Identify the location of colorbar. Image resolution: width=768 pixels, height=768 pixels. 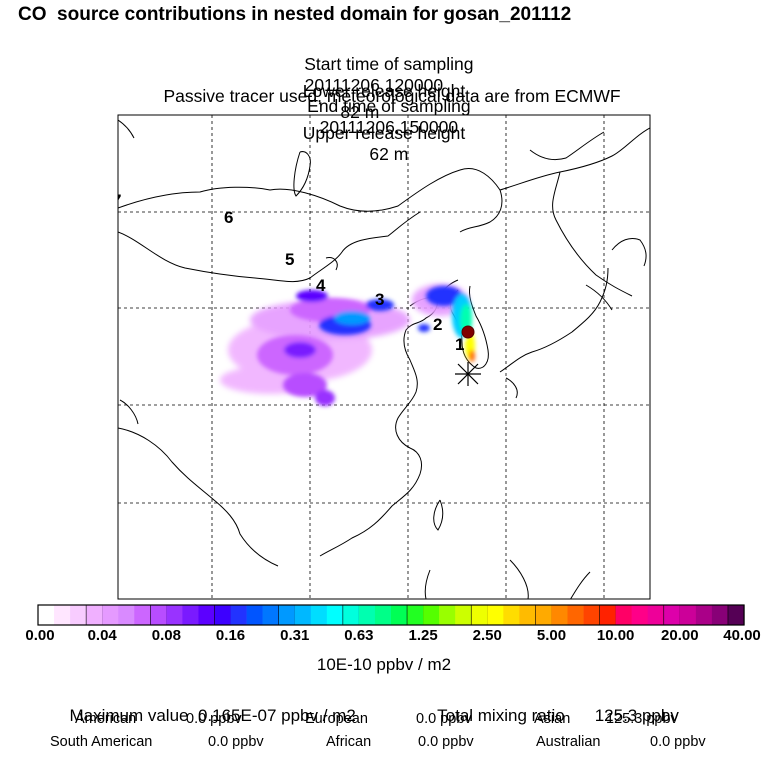
(391, 615).